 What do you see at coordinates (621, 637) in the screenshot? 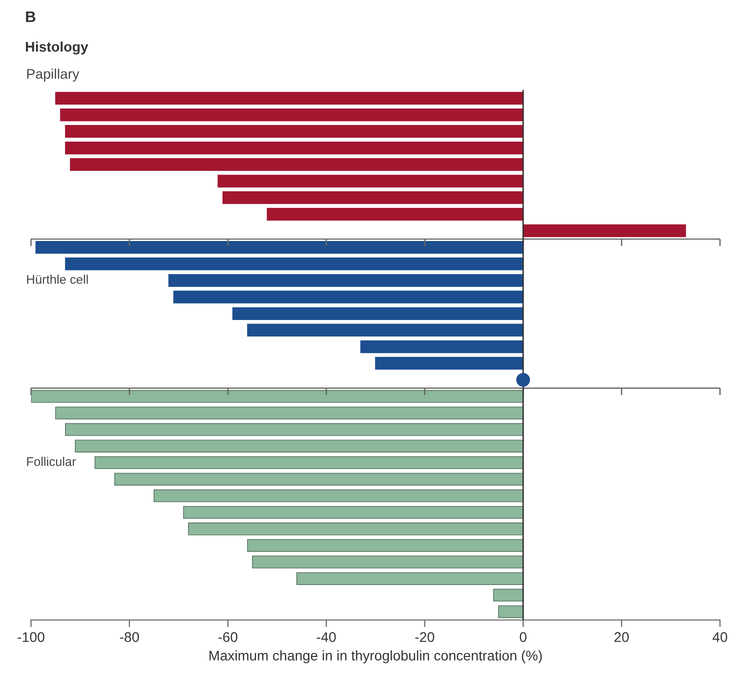
I see `x-tick-label: 20` at bounding box center [621, 637].